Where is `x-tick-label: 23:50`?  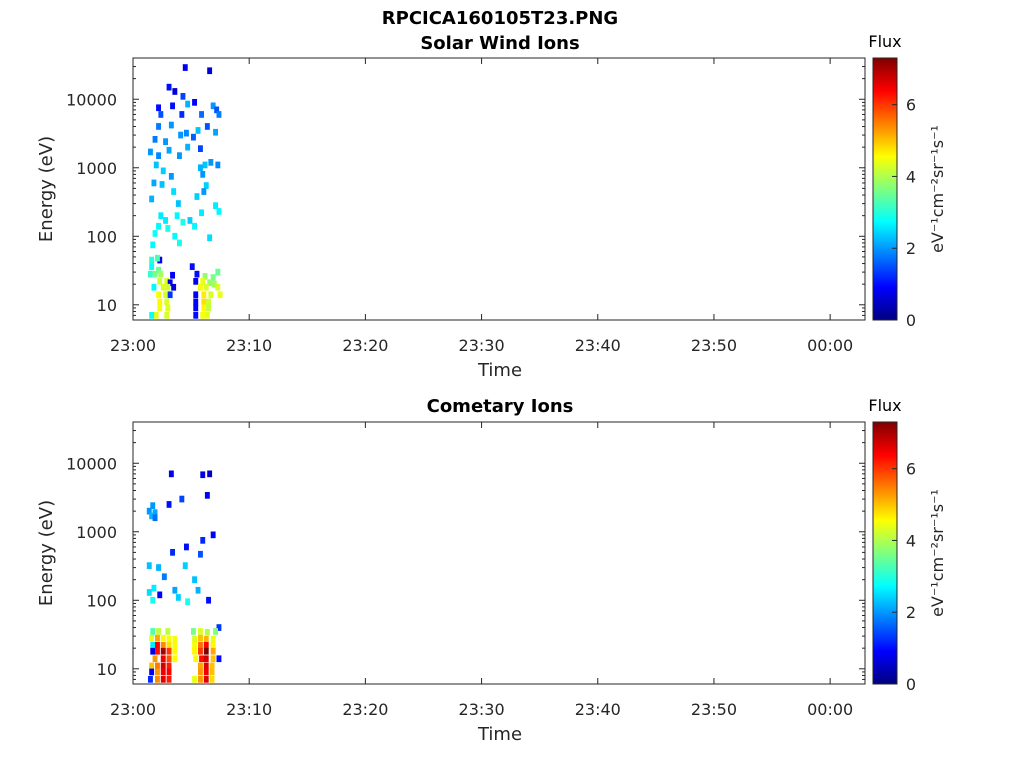 x-tick-label: 23:50 is located at coordinates (714, 709).